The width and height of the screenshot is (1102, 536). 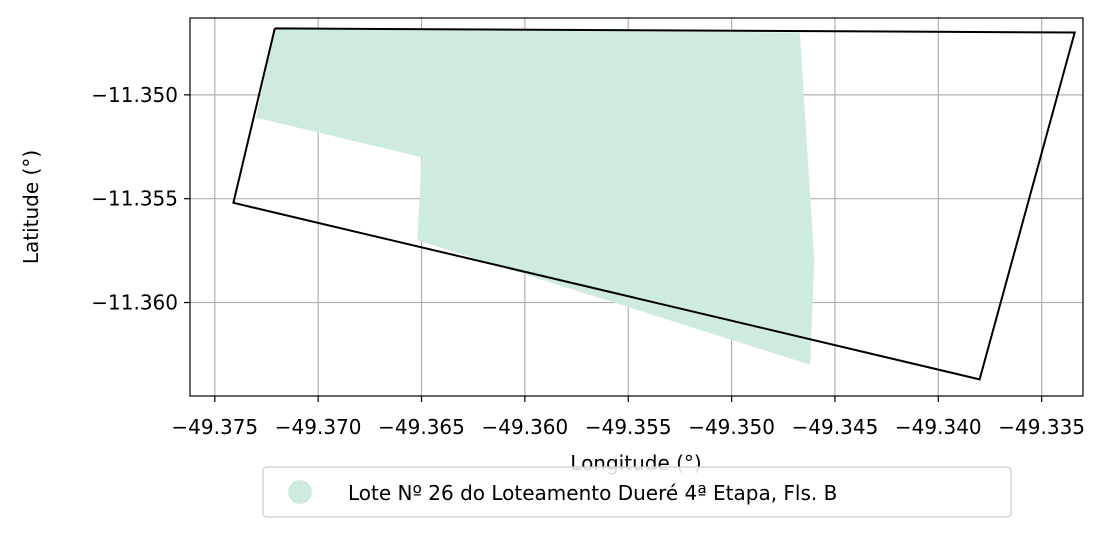 What do you see at coordinates (134, 95) in the screenshot?
I see `y-tick-label: −11.350` at bounding box center [134, 95].